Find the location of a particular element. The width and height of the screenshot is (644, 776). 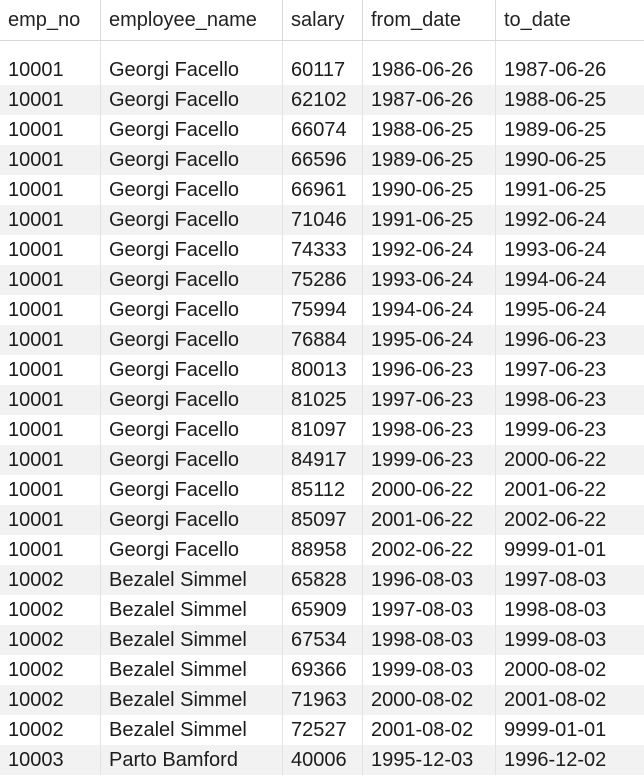

salary-cell: 66961 is located at coordinates (323, 190).